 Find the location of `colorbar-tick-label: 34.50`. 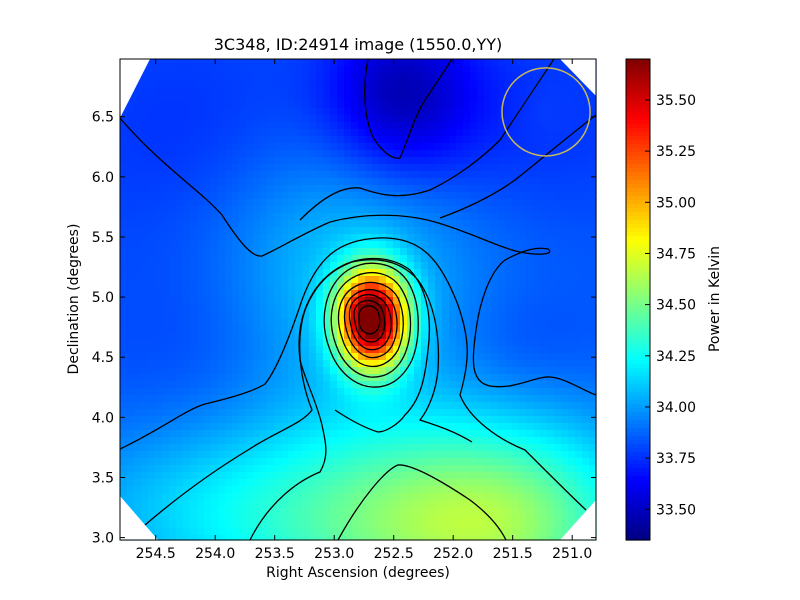

colorbar-tick-label: 34.50 is located at coordinates (676, 306).